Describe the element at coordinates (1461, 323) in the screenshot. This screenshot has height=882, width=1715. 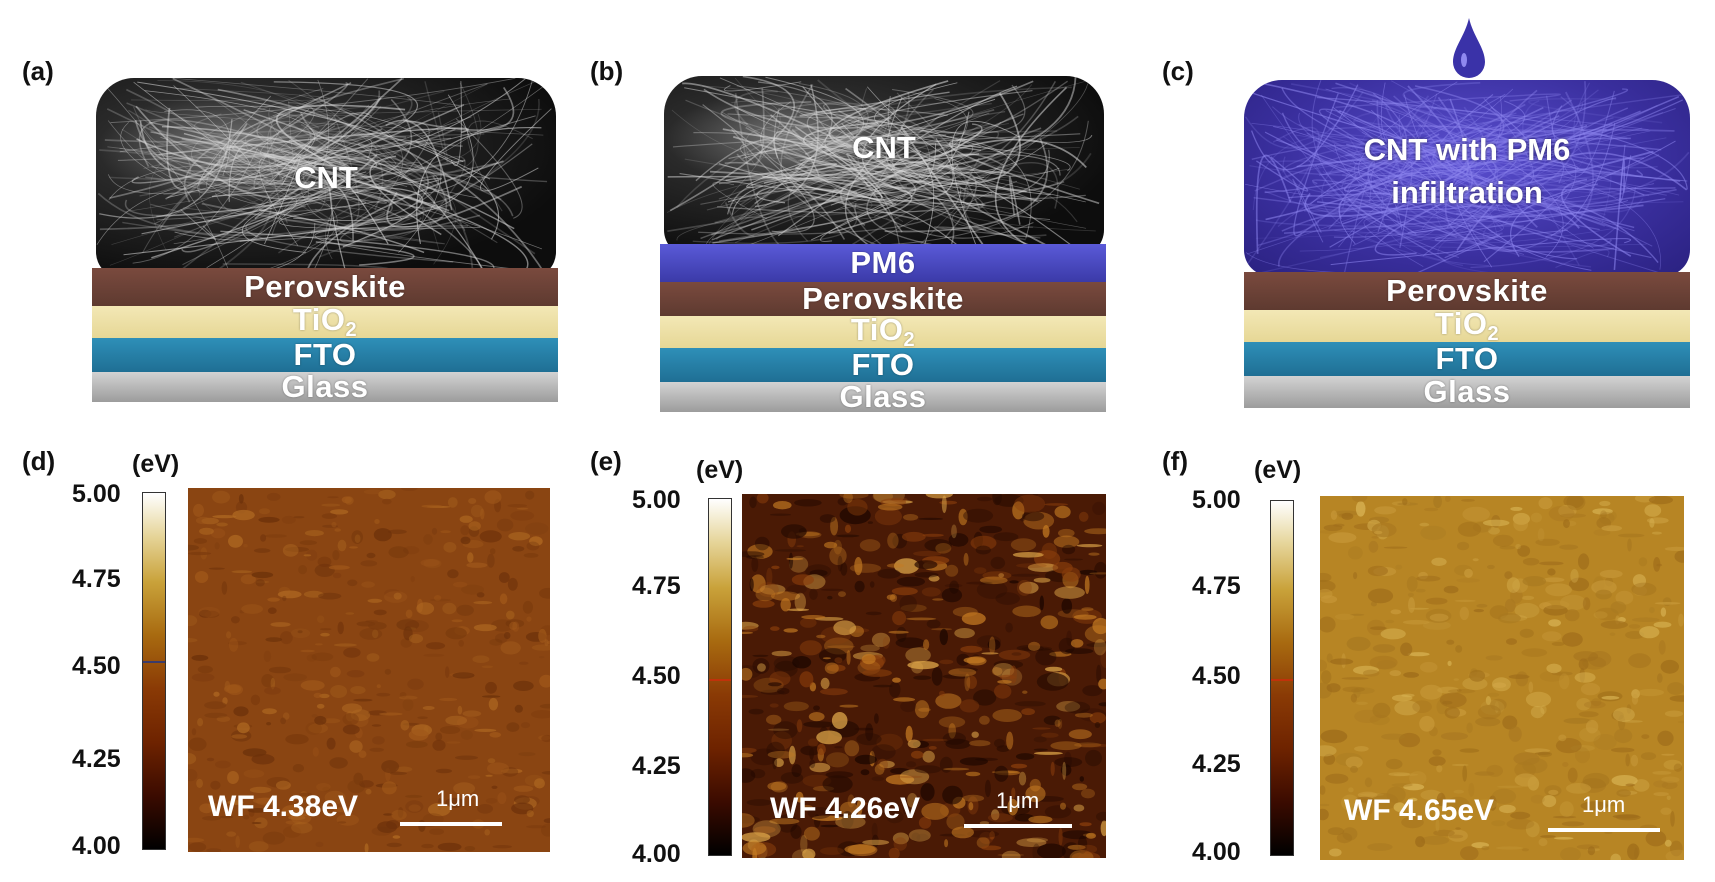
I see `tio2-main-c: TiO` at that location.